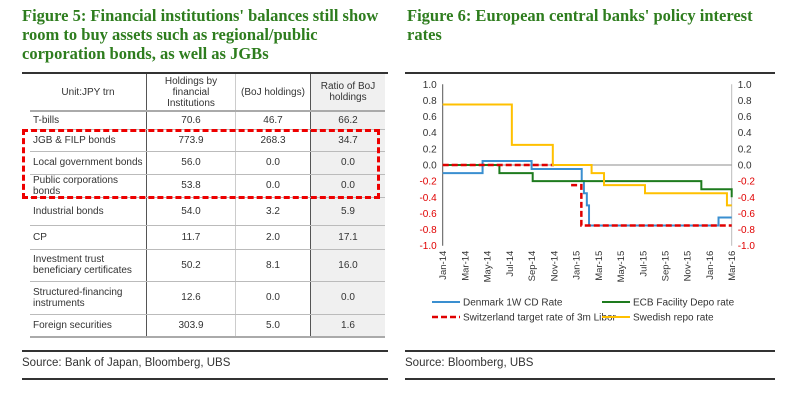 Image resolution: width=800 pixels, height=400 pixels. Describe the element at coordinates (666, 266) in the screenshot. I see `x-tick-label: Sep-15` at that location.